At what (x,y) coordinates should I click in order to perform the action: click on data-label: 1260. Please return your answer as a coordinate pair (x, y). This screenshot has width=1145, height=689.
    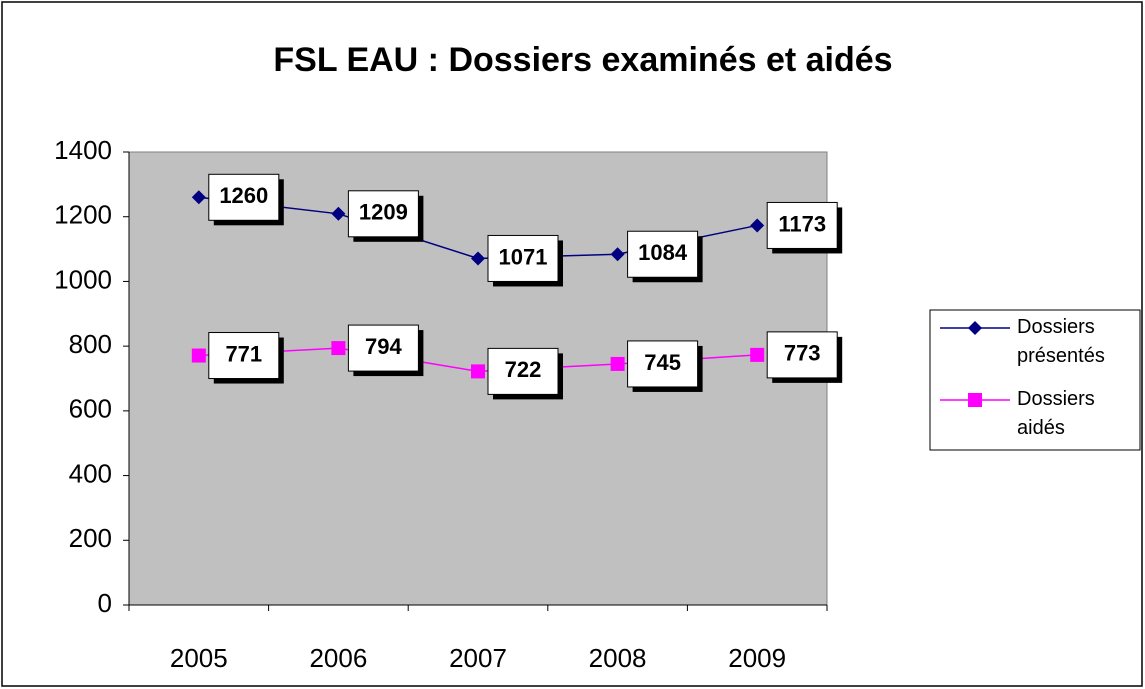
    Looking at the image, I should click on (243, 195).